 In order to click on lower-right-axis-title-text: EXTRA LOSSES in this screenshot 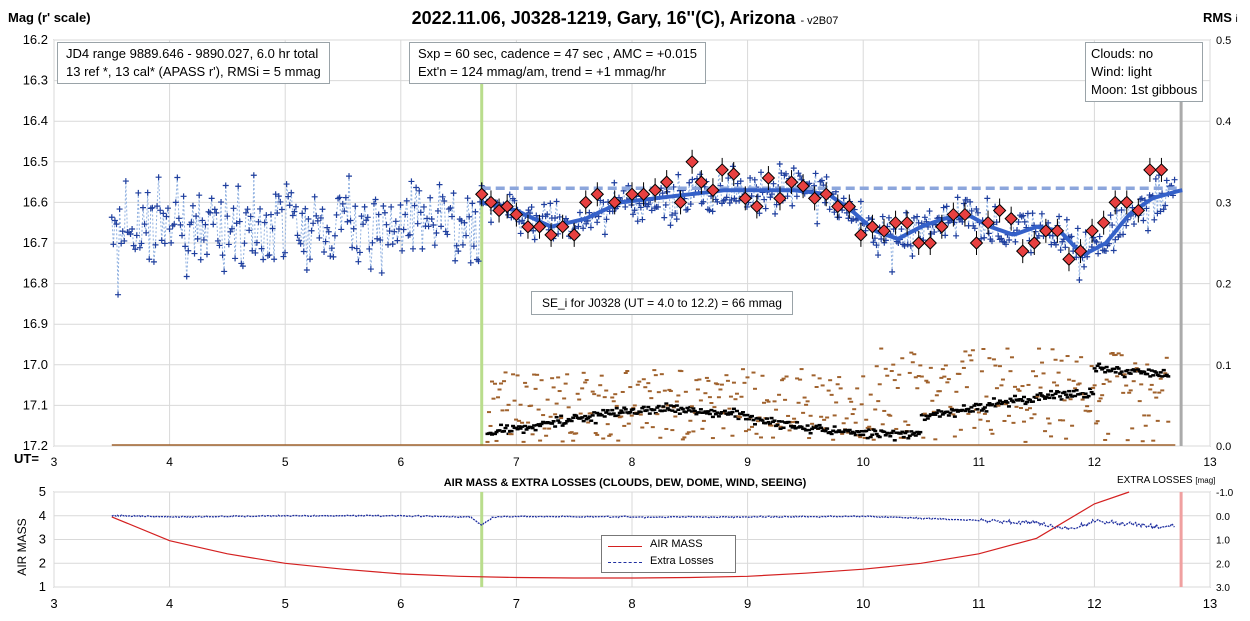, I will do `click(1155, 480)`.